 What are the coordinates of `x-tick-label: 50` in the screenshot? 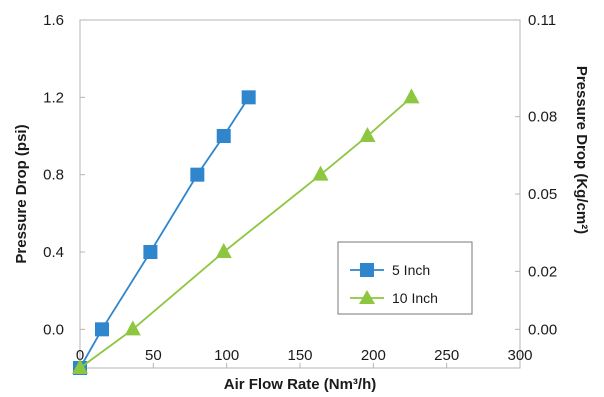 It's located at (153, 355).